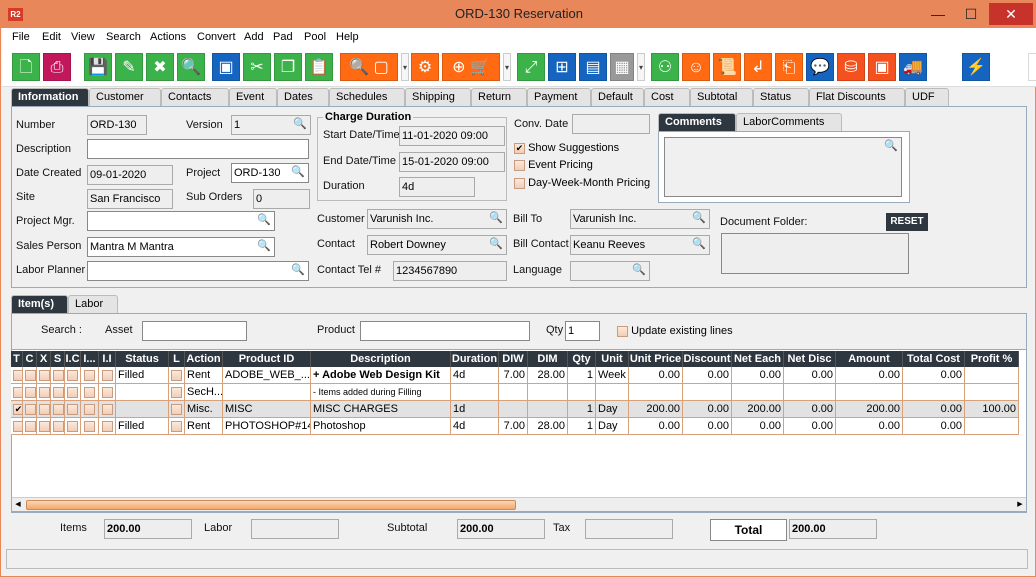 This screenshot has height=577, width=1036. What do you see at coordinates (21, 37) in the screenshot?
I see `menu-file: File` at bounding box center [21, 37].